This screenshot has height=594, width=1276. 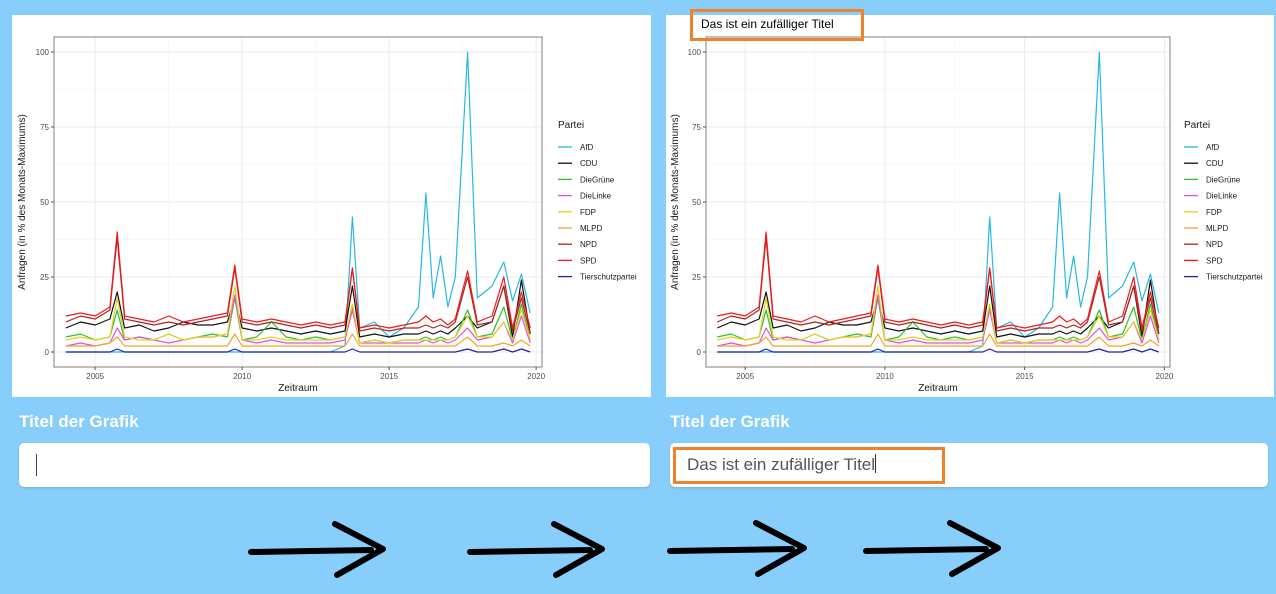 I want to click on title-input-label-right: Titel der Grafik, so click(x=730, y=421).